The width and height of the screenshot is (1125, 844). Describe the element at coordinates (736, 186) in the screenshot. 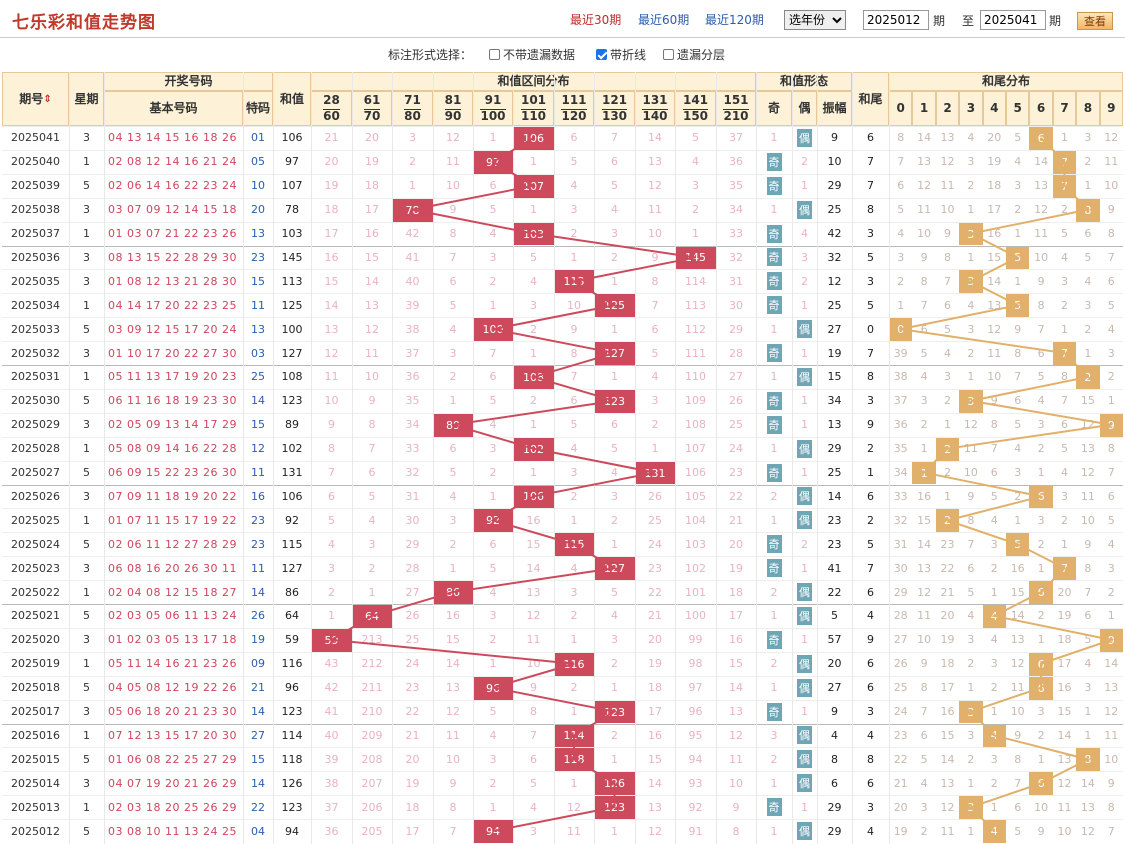

I see `range-missing-cell: 35` at that location.